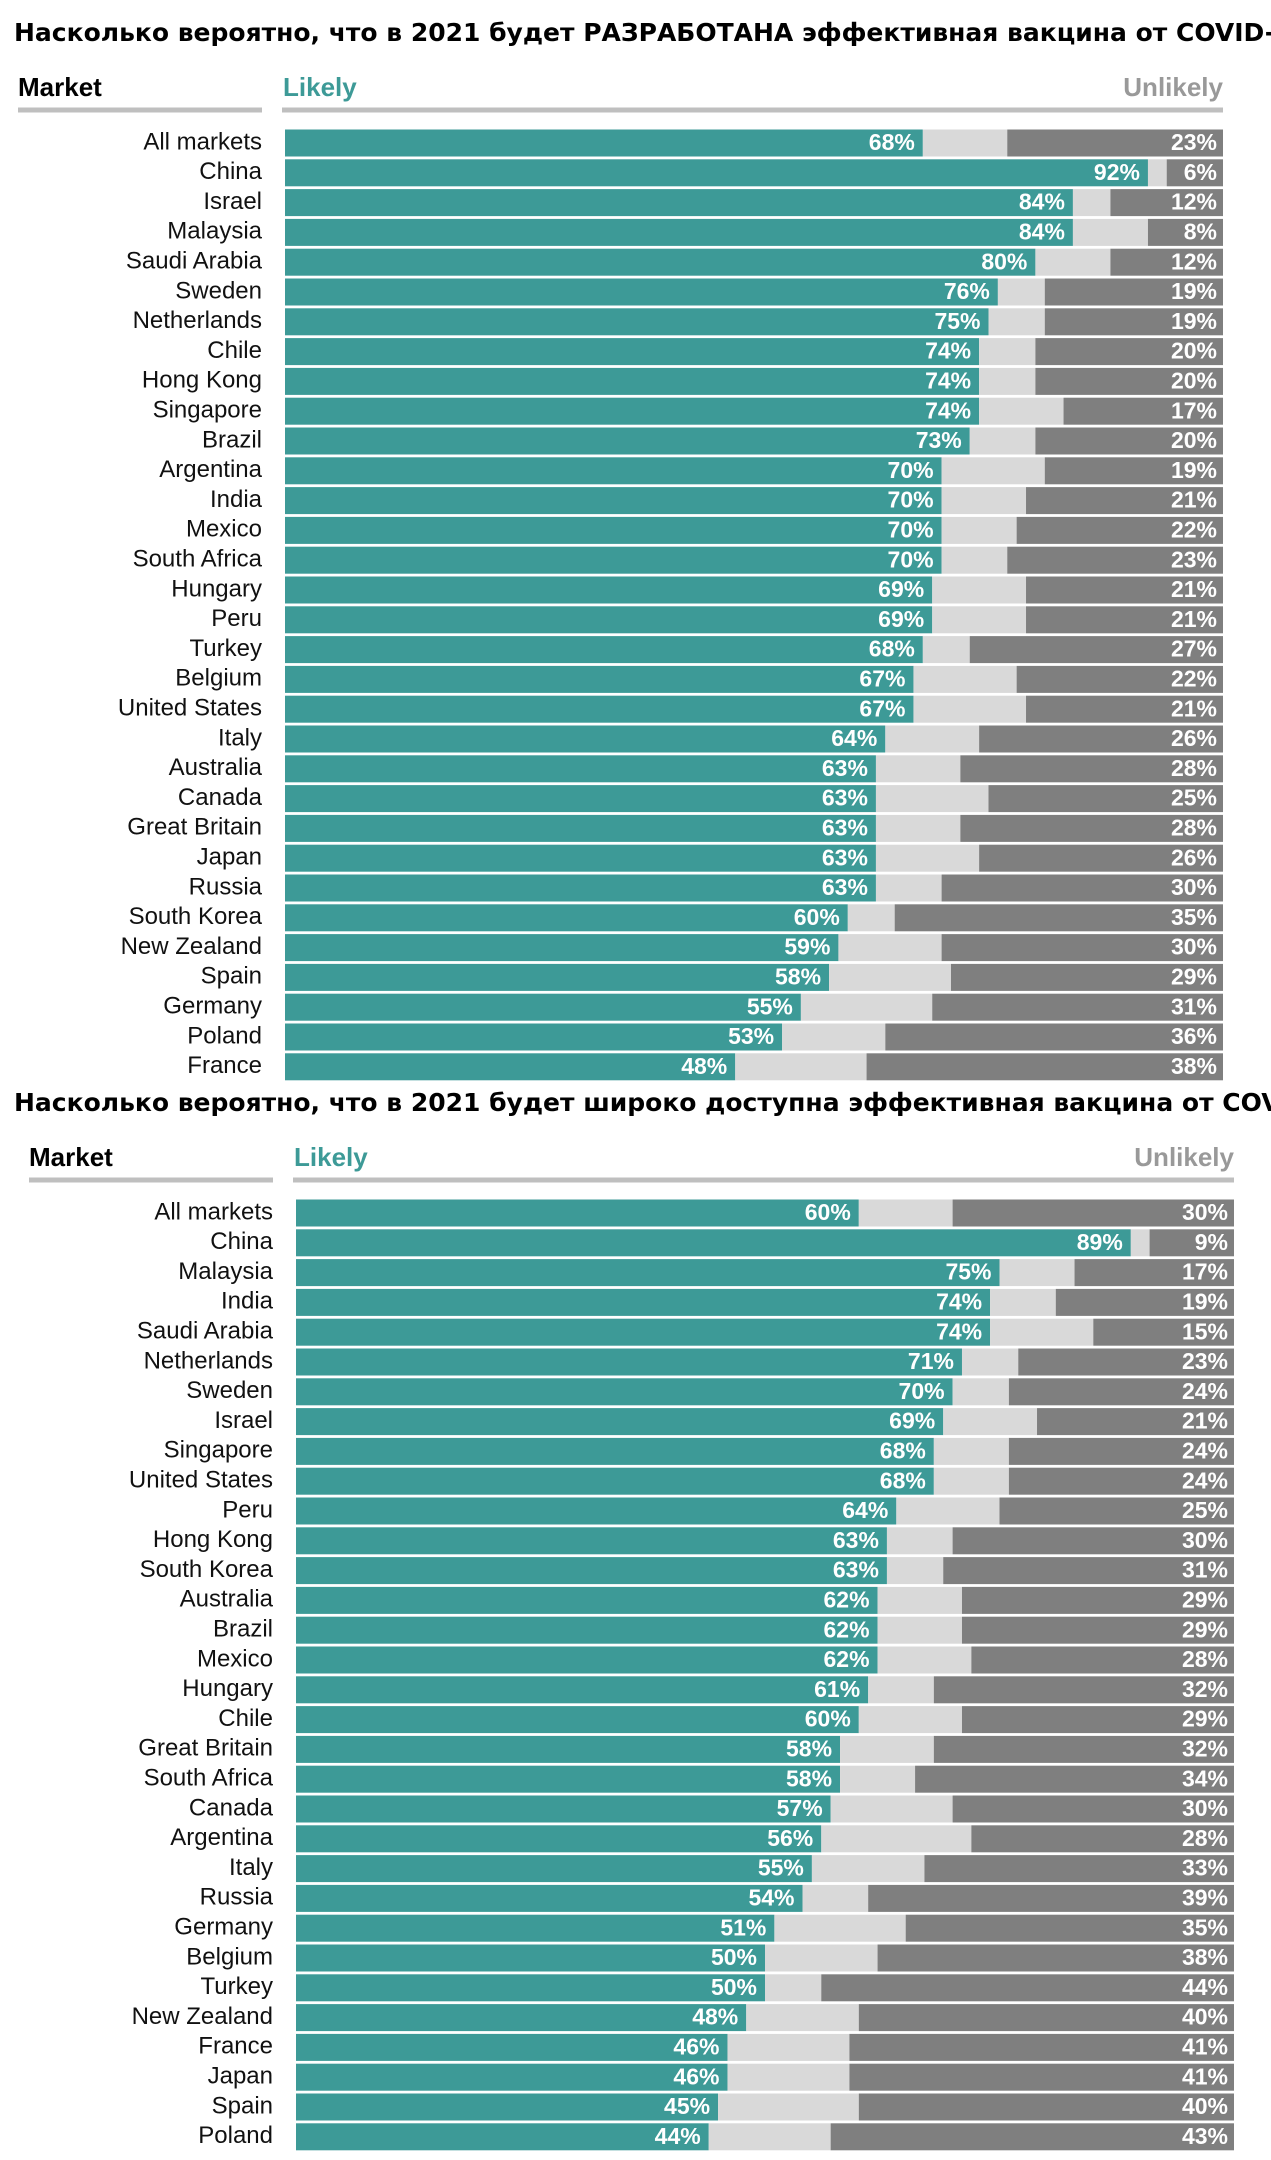  What do you see at coordinates (847, 1629) in the screenshot?
I see `value-label: 62%` at bounding box center [847, 1629].